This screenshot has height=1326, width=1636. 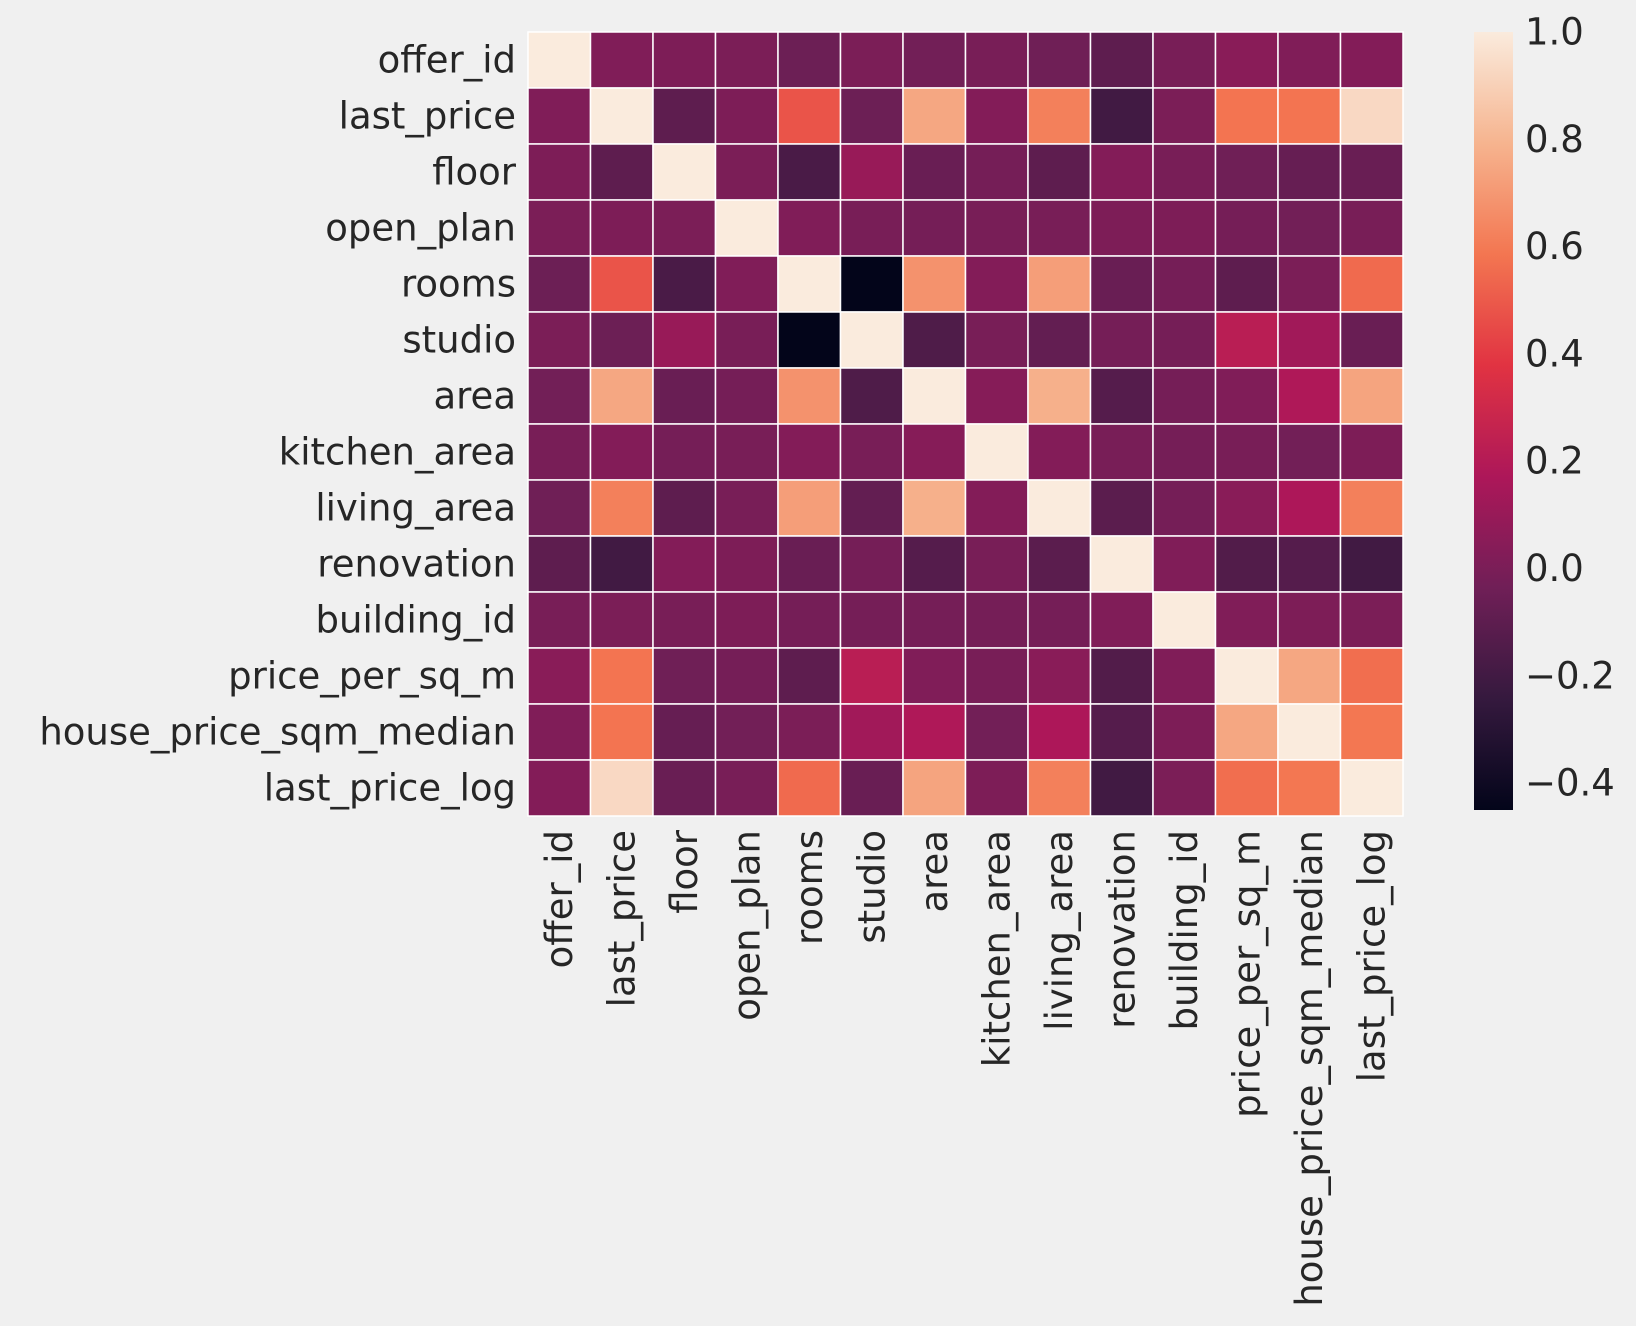 What do you see at coordinates (996, 948) in the screenshot?
I see `column-label: kitchen_area` at bounding box center [996, 948].